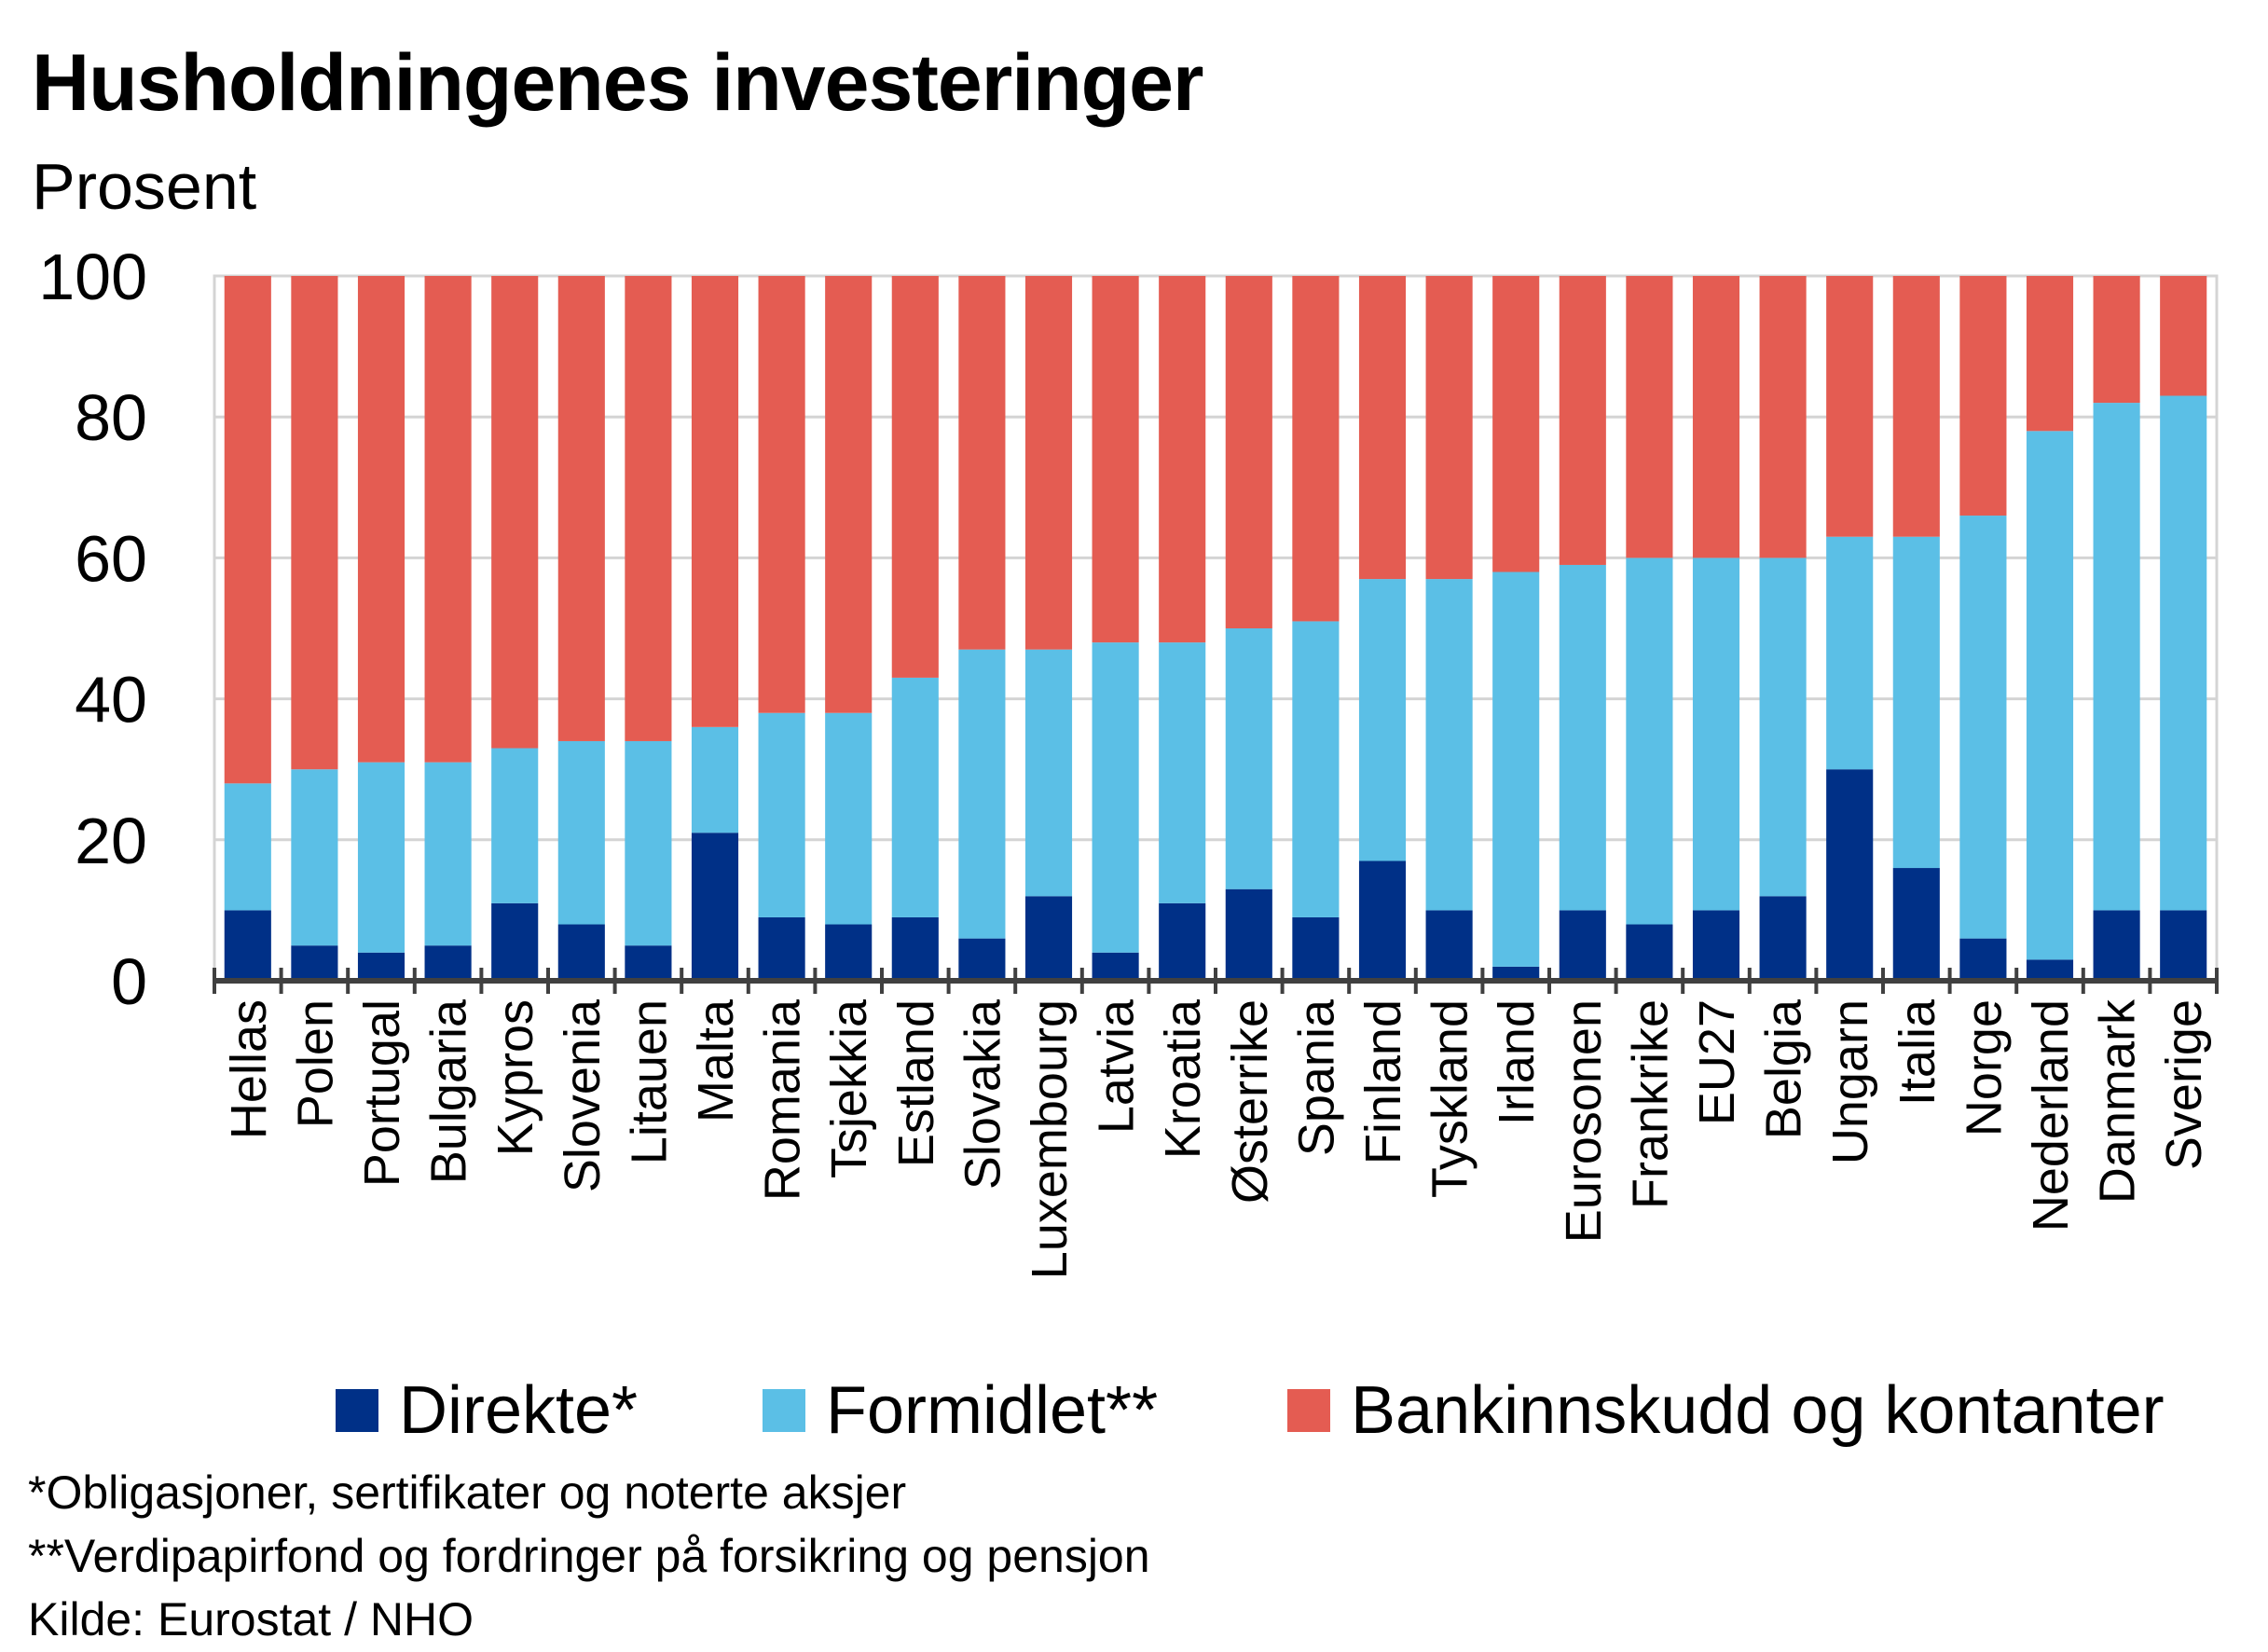 This screenshot has height=1652, width=2268. What do you see at coordinates (111, 701) in the screenshot?
I see `y-tick-label: 40` at bounding box center [111, 701].